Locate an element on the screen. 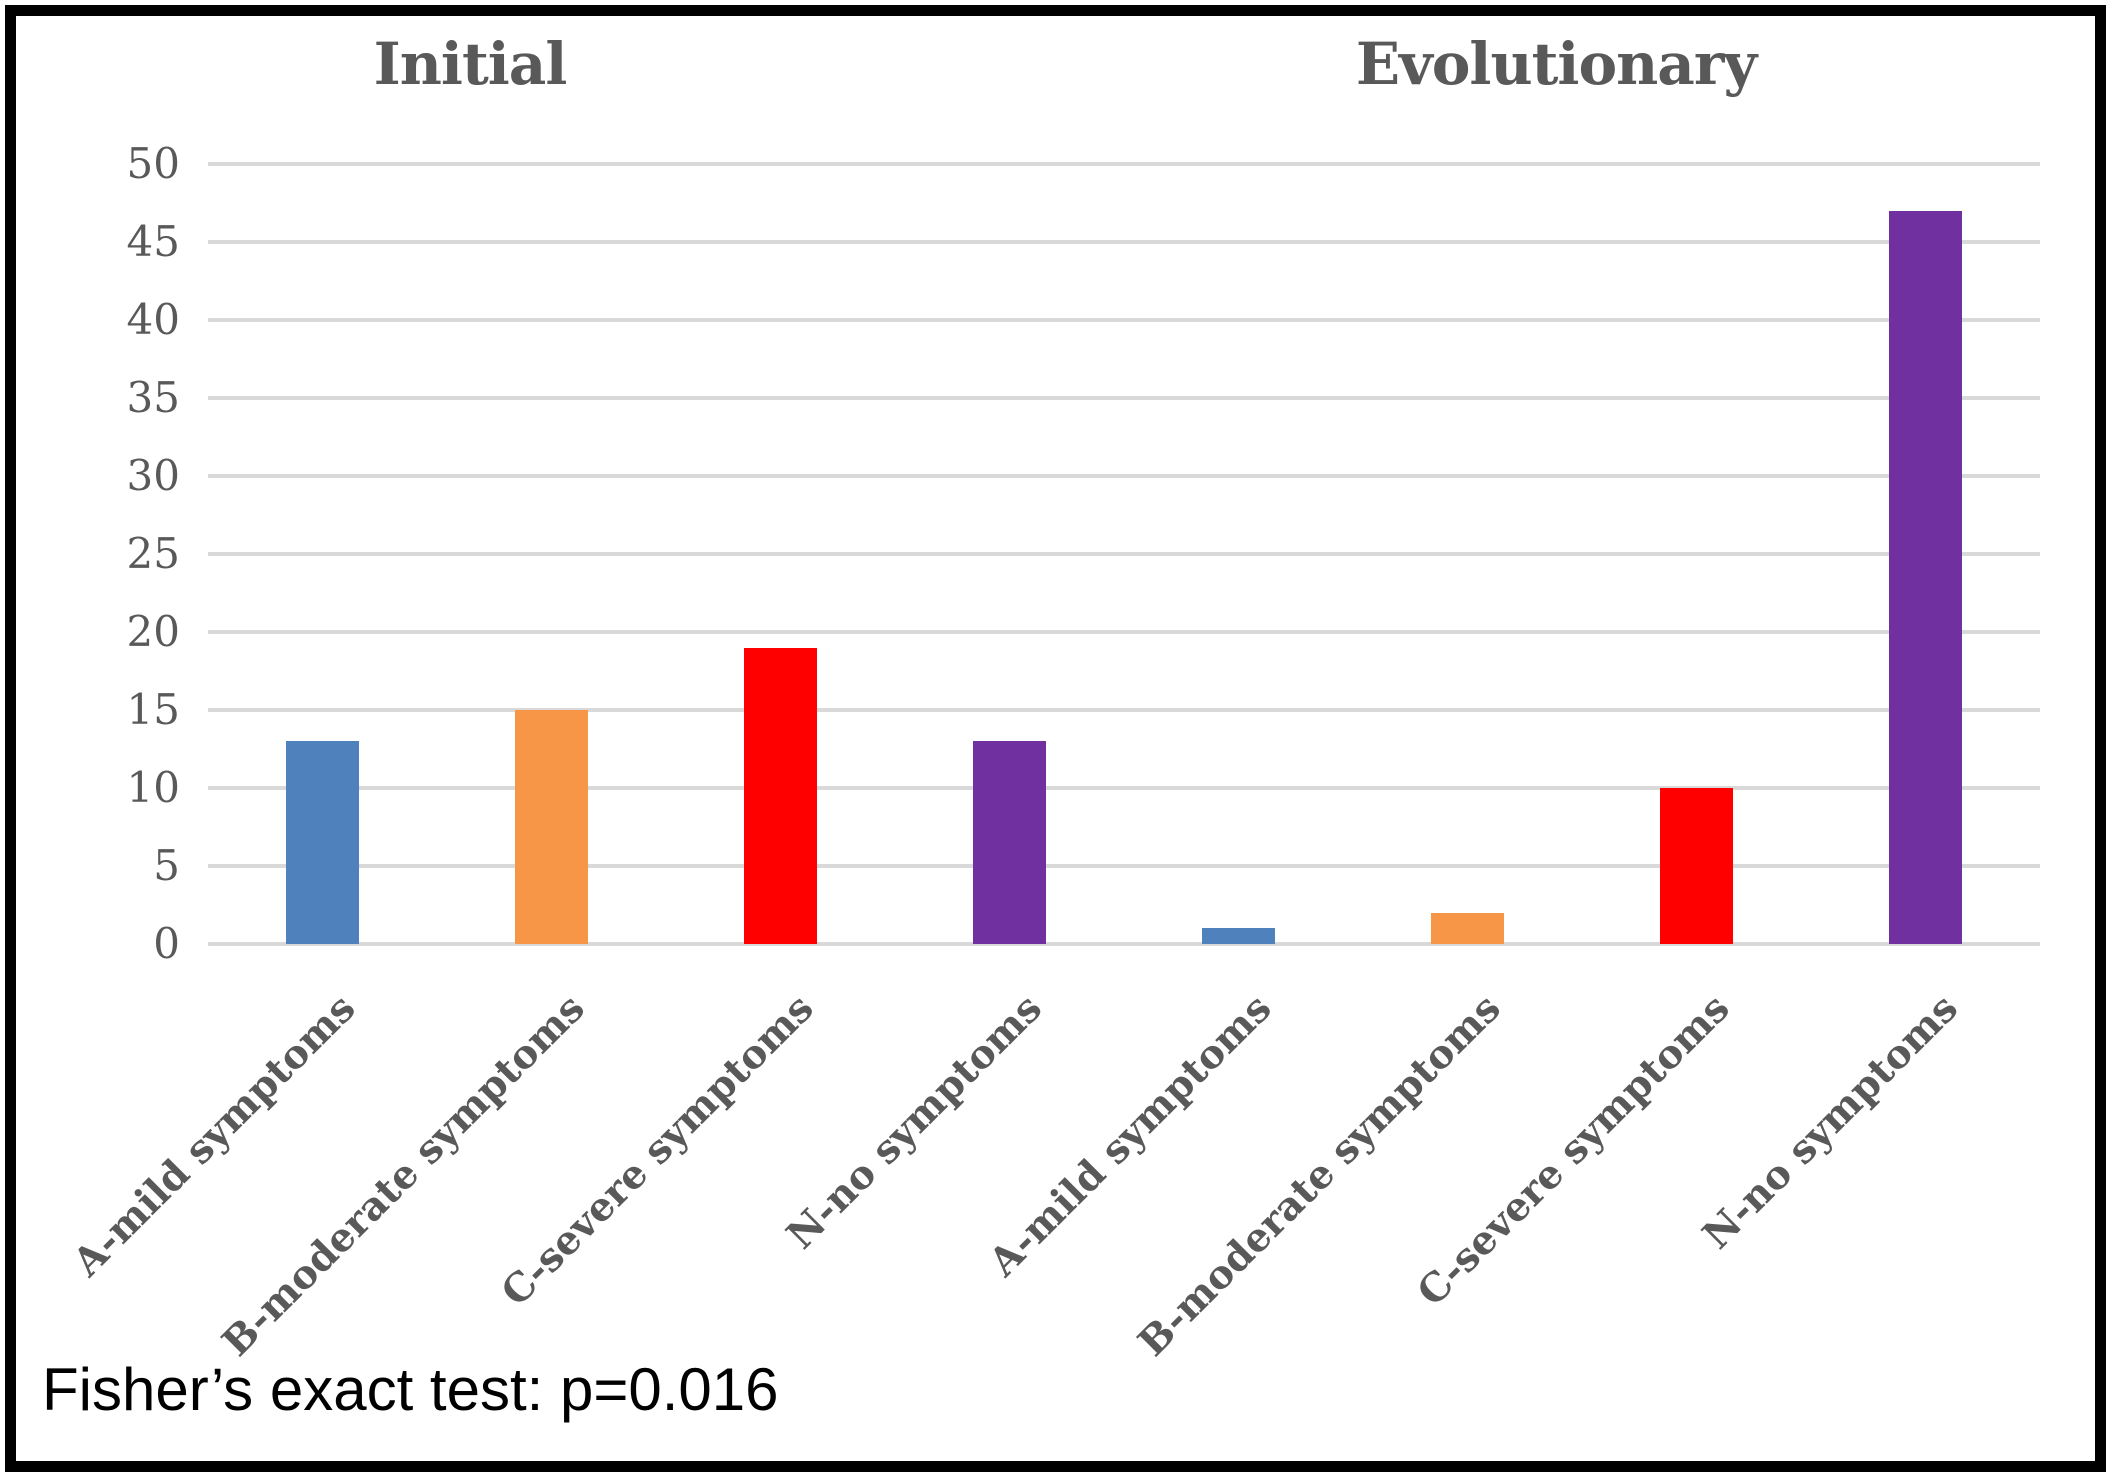 Image resolution: width=2111 pixels, height=1477 pixels. y-axis-tick-label-20: 20 is located at coordinates (153, 631).